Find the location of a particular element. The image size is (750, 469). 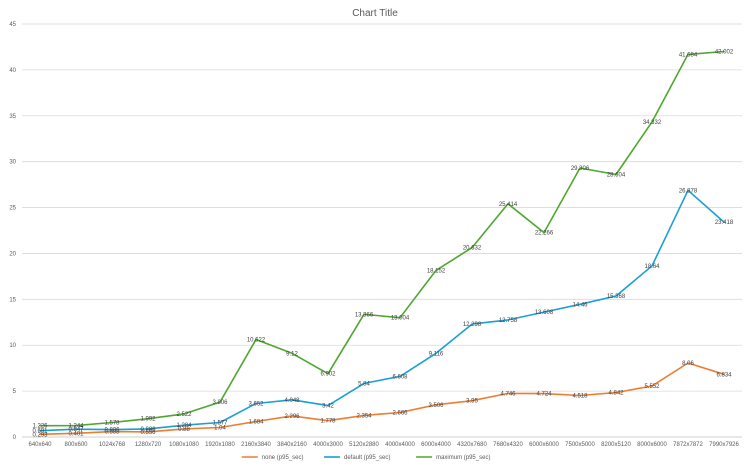

data-label: 29.306 is located at coordinates (580, 169).